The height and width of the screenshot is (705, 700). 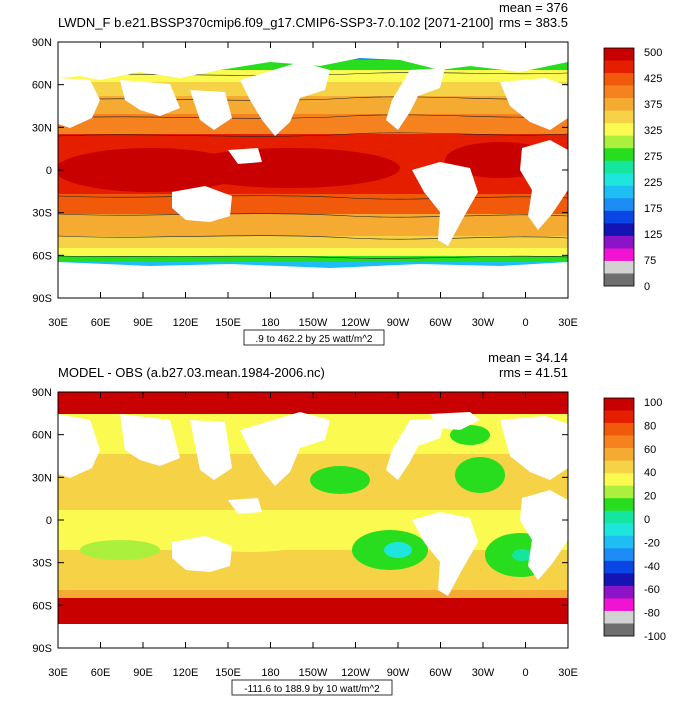 I want to click on colorbar-label: 60, so click(x=650, y=450).